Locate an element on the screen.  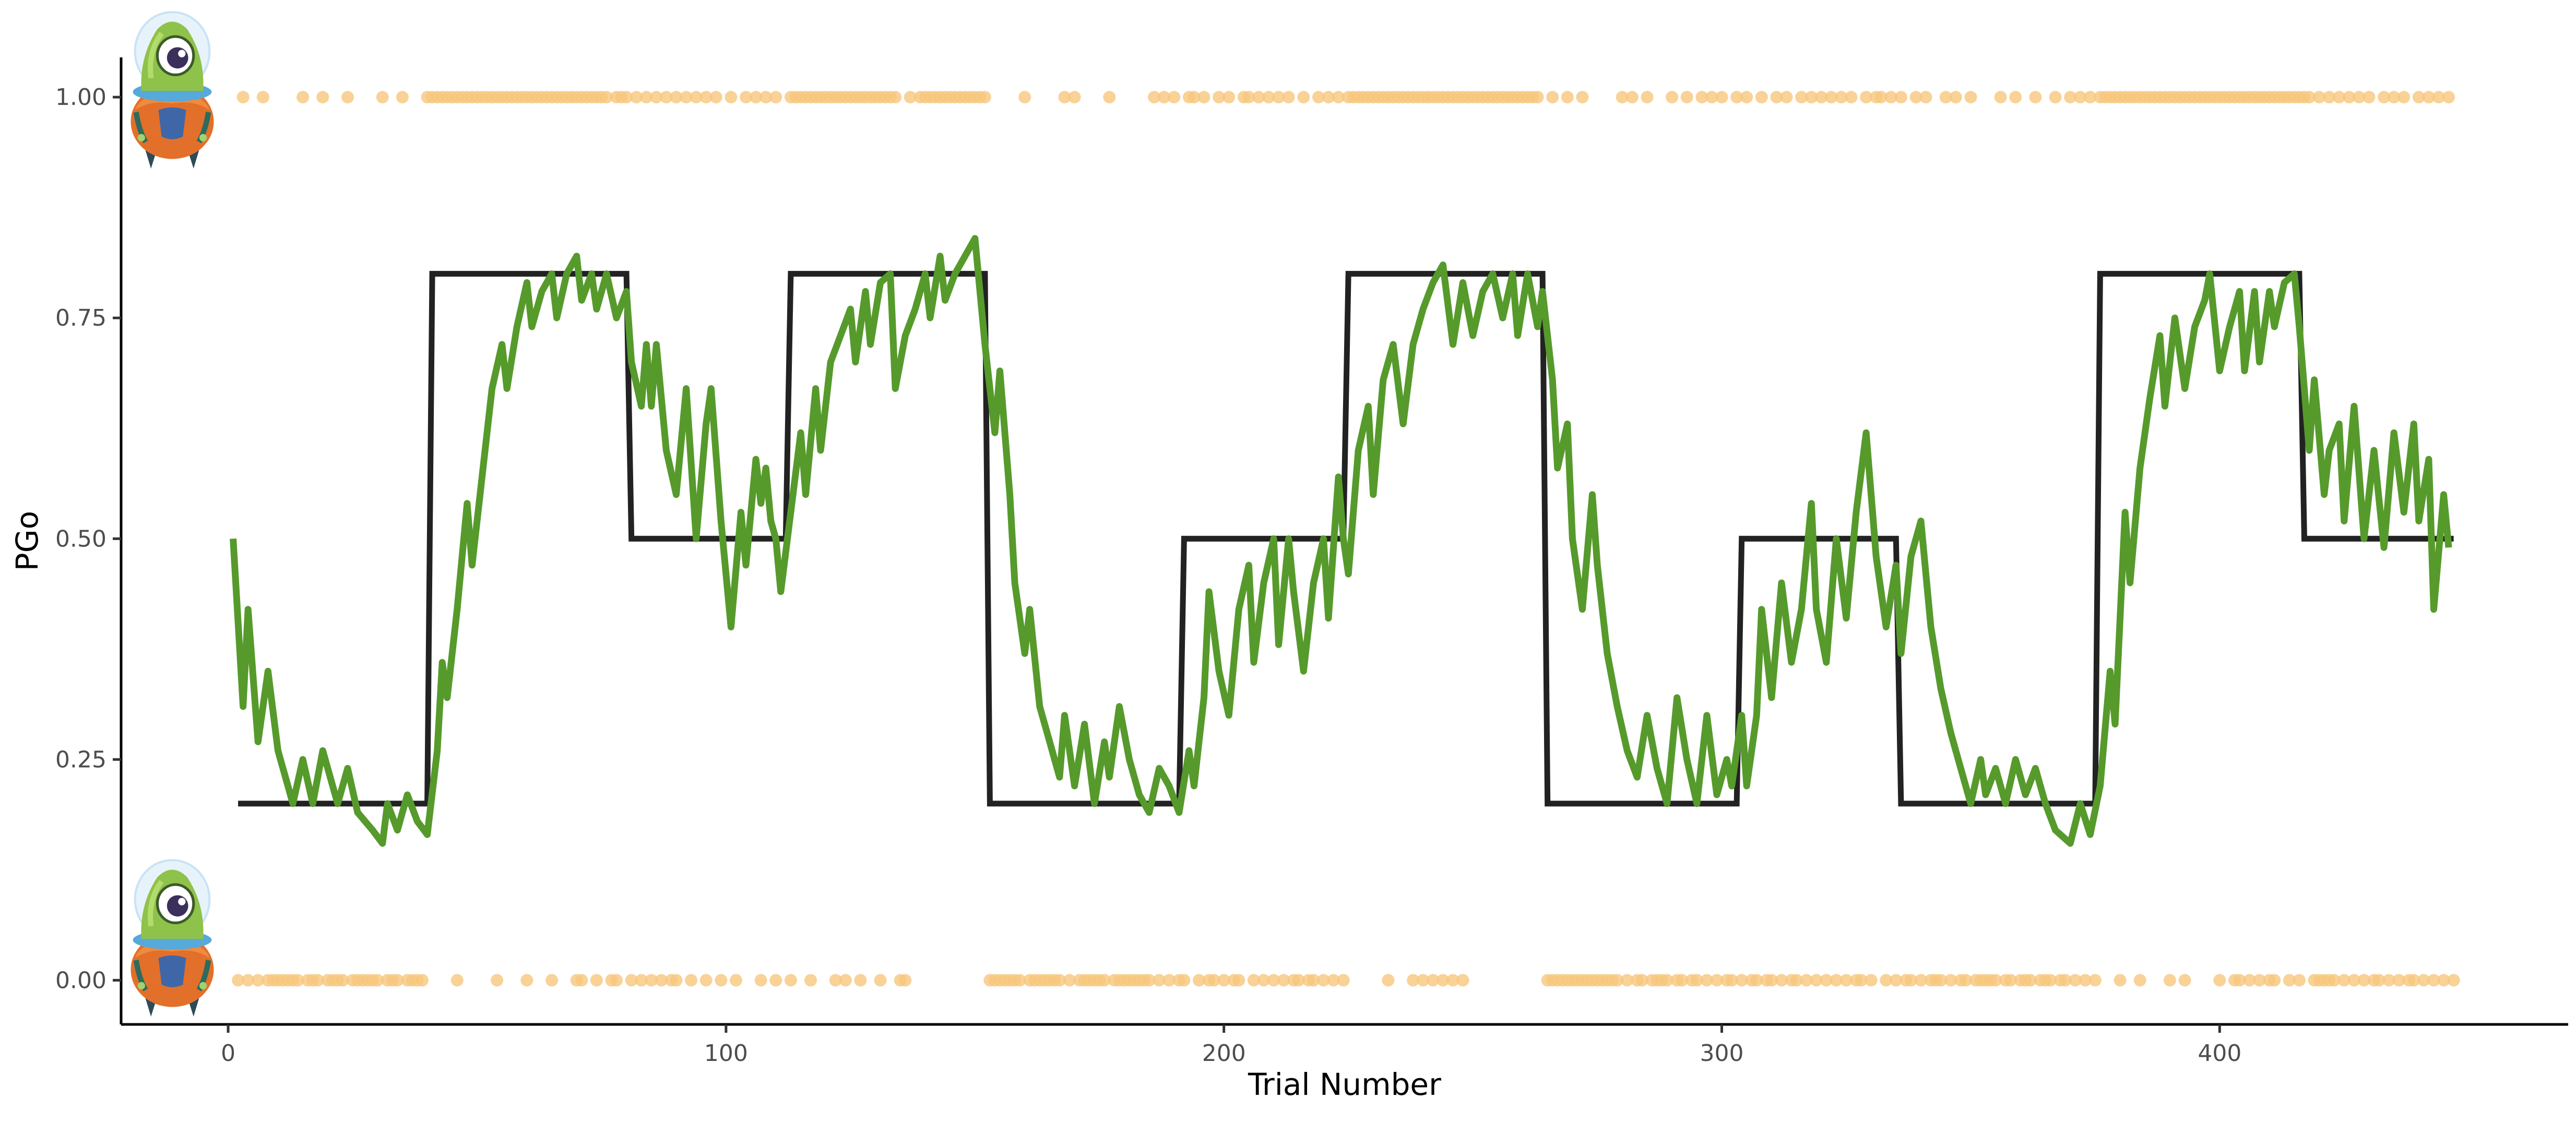
x-tick-label: 300 is located at coordinates (1722, 1053).